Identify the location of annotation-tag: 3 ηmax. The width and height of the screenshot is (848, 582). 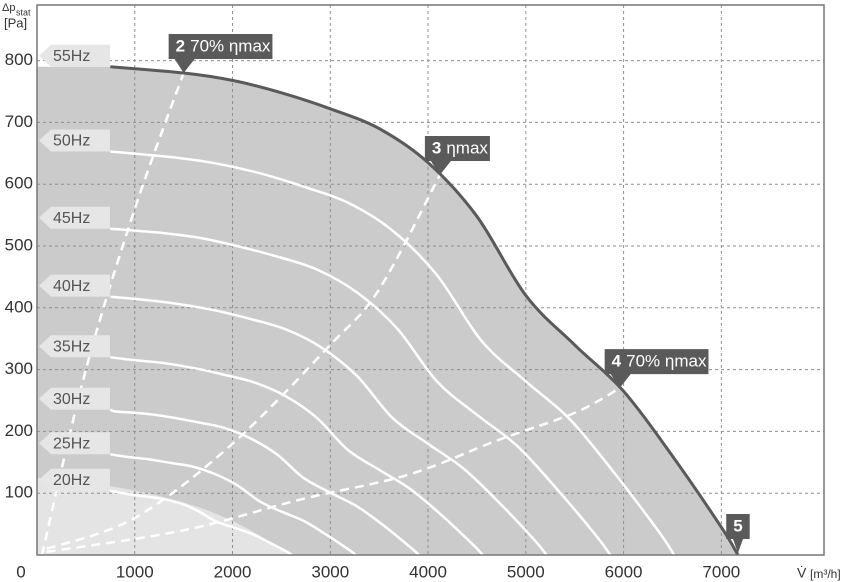
(457, 155).